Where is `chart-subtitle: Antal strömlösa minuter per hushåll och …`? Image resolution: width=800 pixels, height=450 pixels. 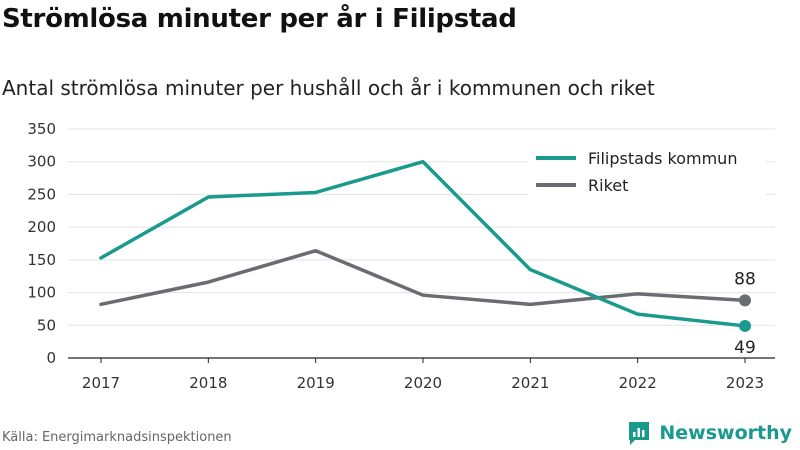
chart-subtitle: Antal strömlösa minuter per hushåll och … is located at coordinates (328, 88).